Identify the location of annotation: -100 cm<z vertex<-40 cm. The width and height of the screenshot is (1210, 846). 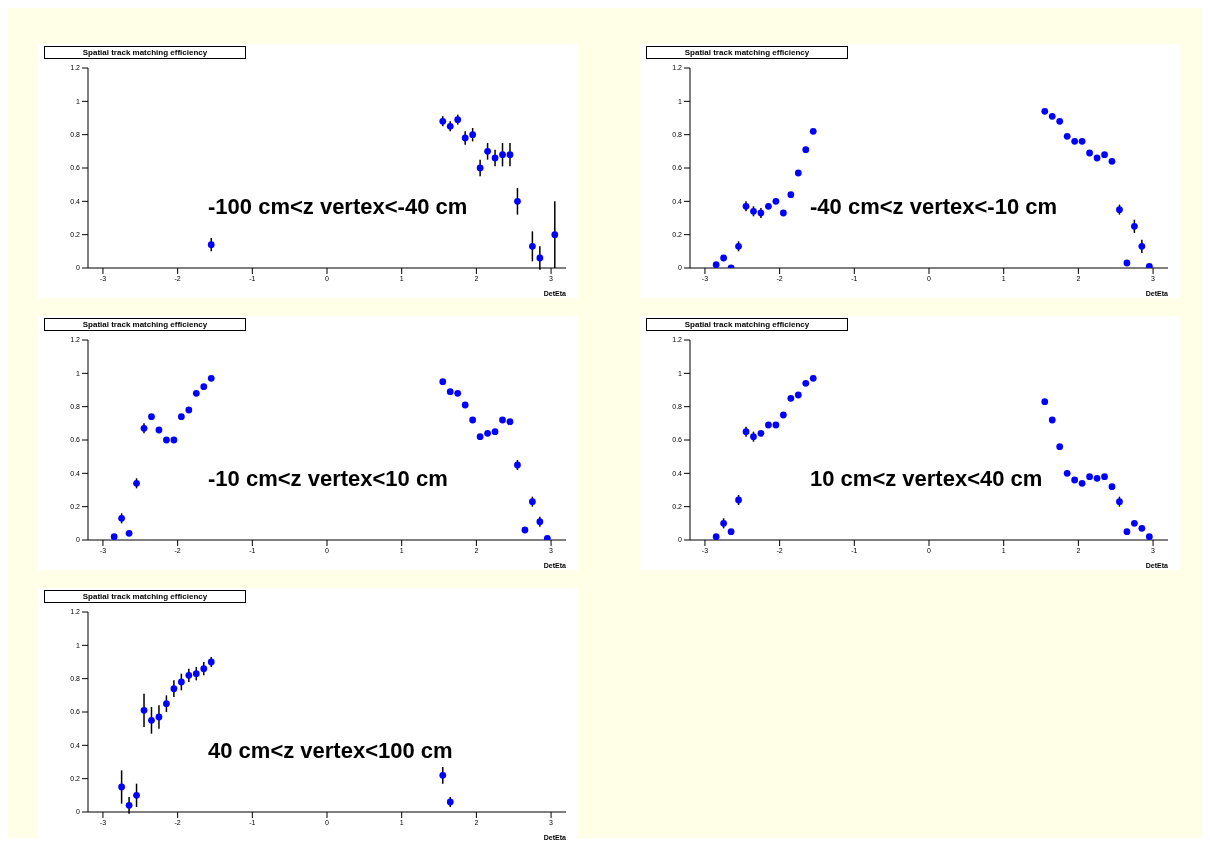
(338, 207).